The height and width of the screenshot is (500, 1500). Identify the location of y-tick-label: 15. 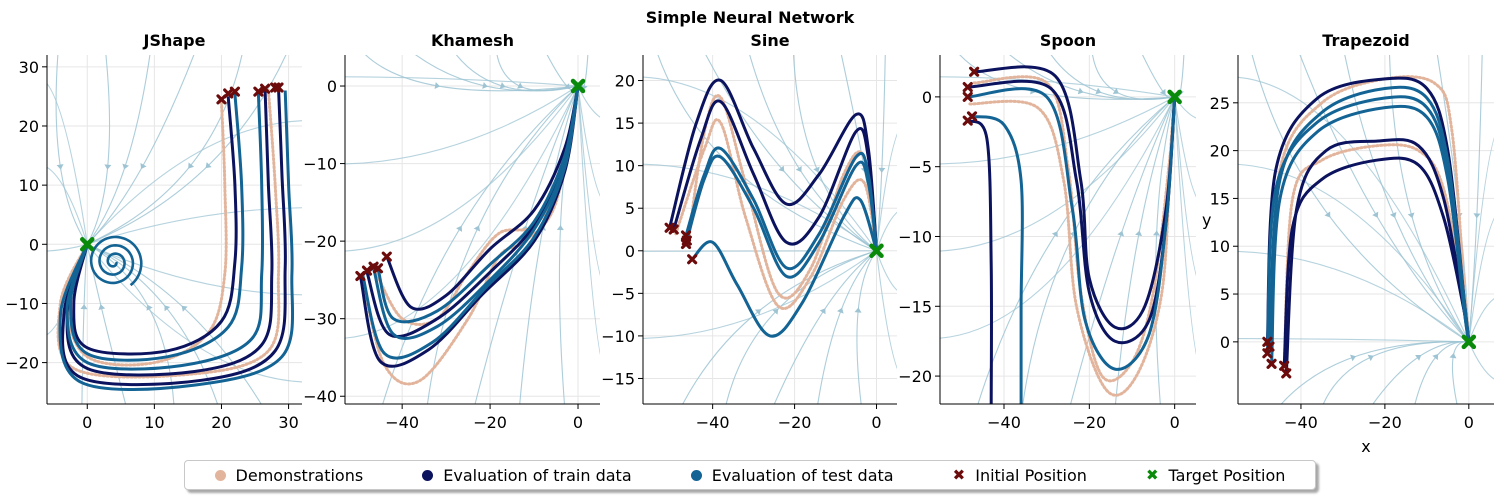
(1220, 198).